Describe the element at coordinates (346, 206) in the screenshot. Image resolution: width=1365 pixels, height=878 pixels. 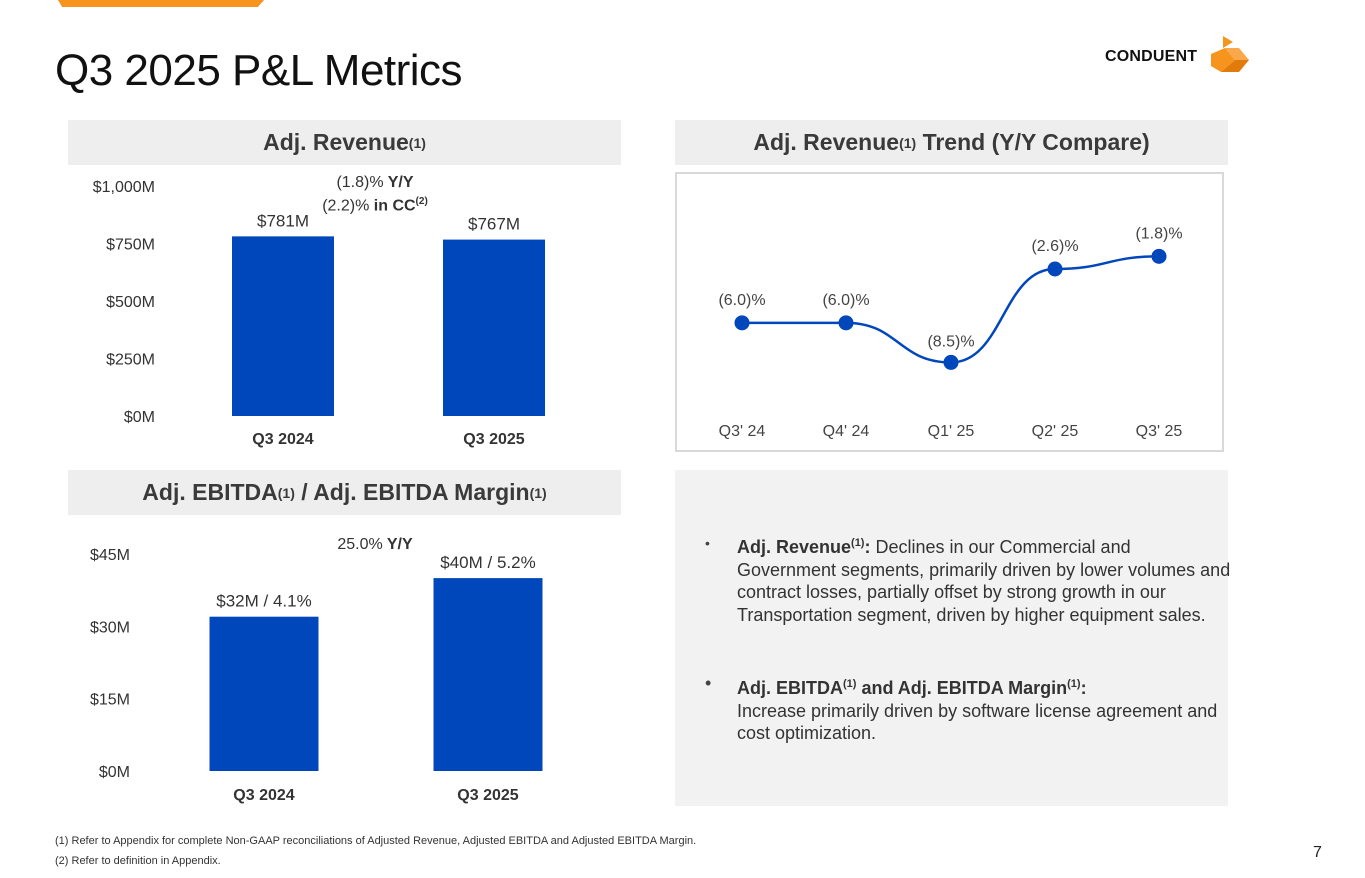
I see `revenue-cc-value: (2.2)%` at that location.